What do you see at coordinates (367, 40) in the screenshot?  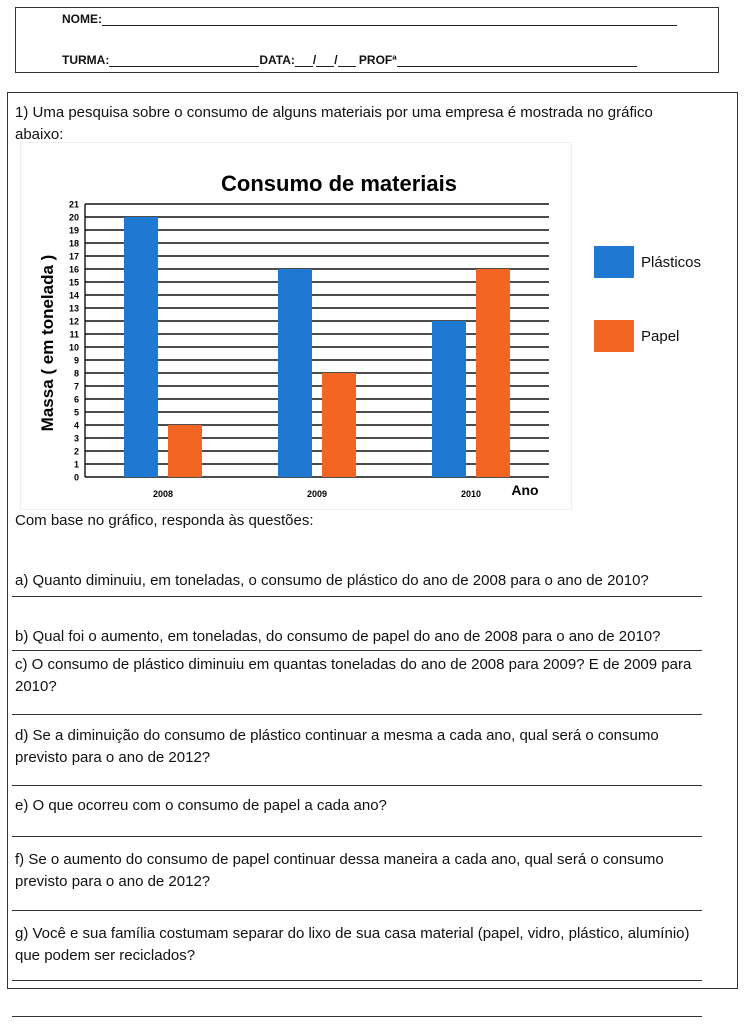 I see `student-info-box: NOME: TURMA: DATA: / / PROFª` at bounding box center [367, 40].